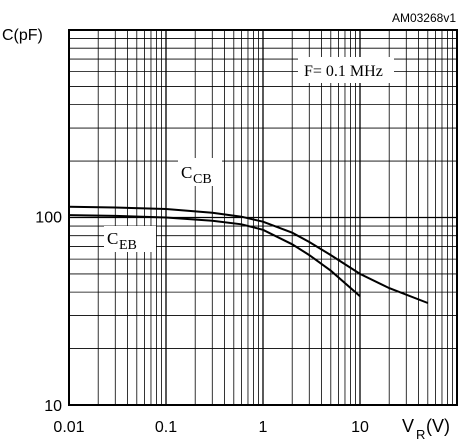  Describe the element at coordinates (263, 427) in the screenshot. I see `x-tick-label: 1` at that location.